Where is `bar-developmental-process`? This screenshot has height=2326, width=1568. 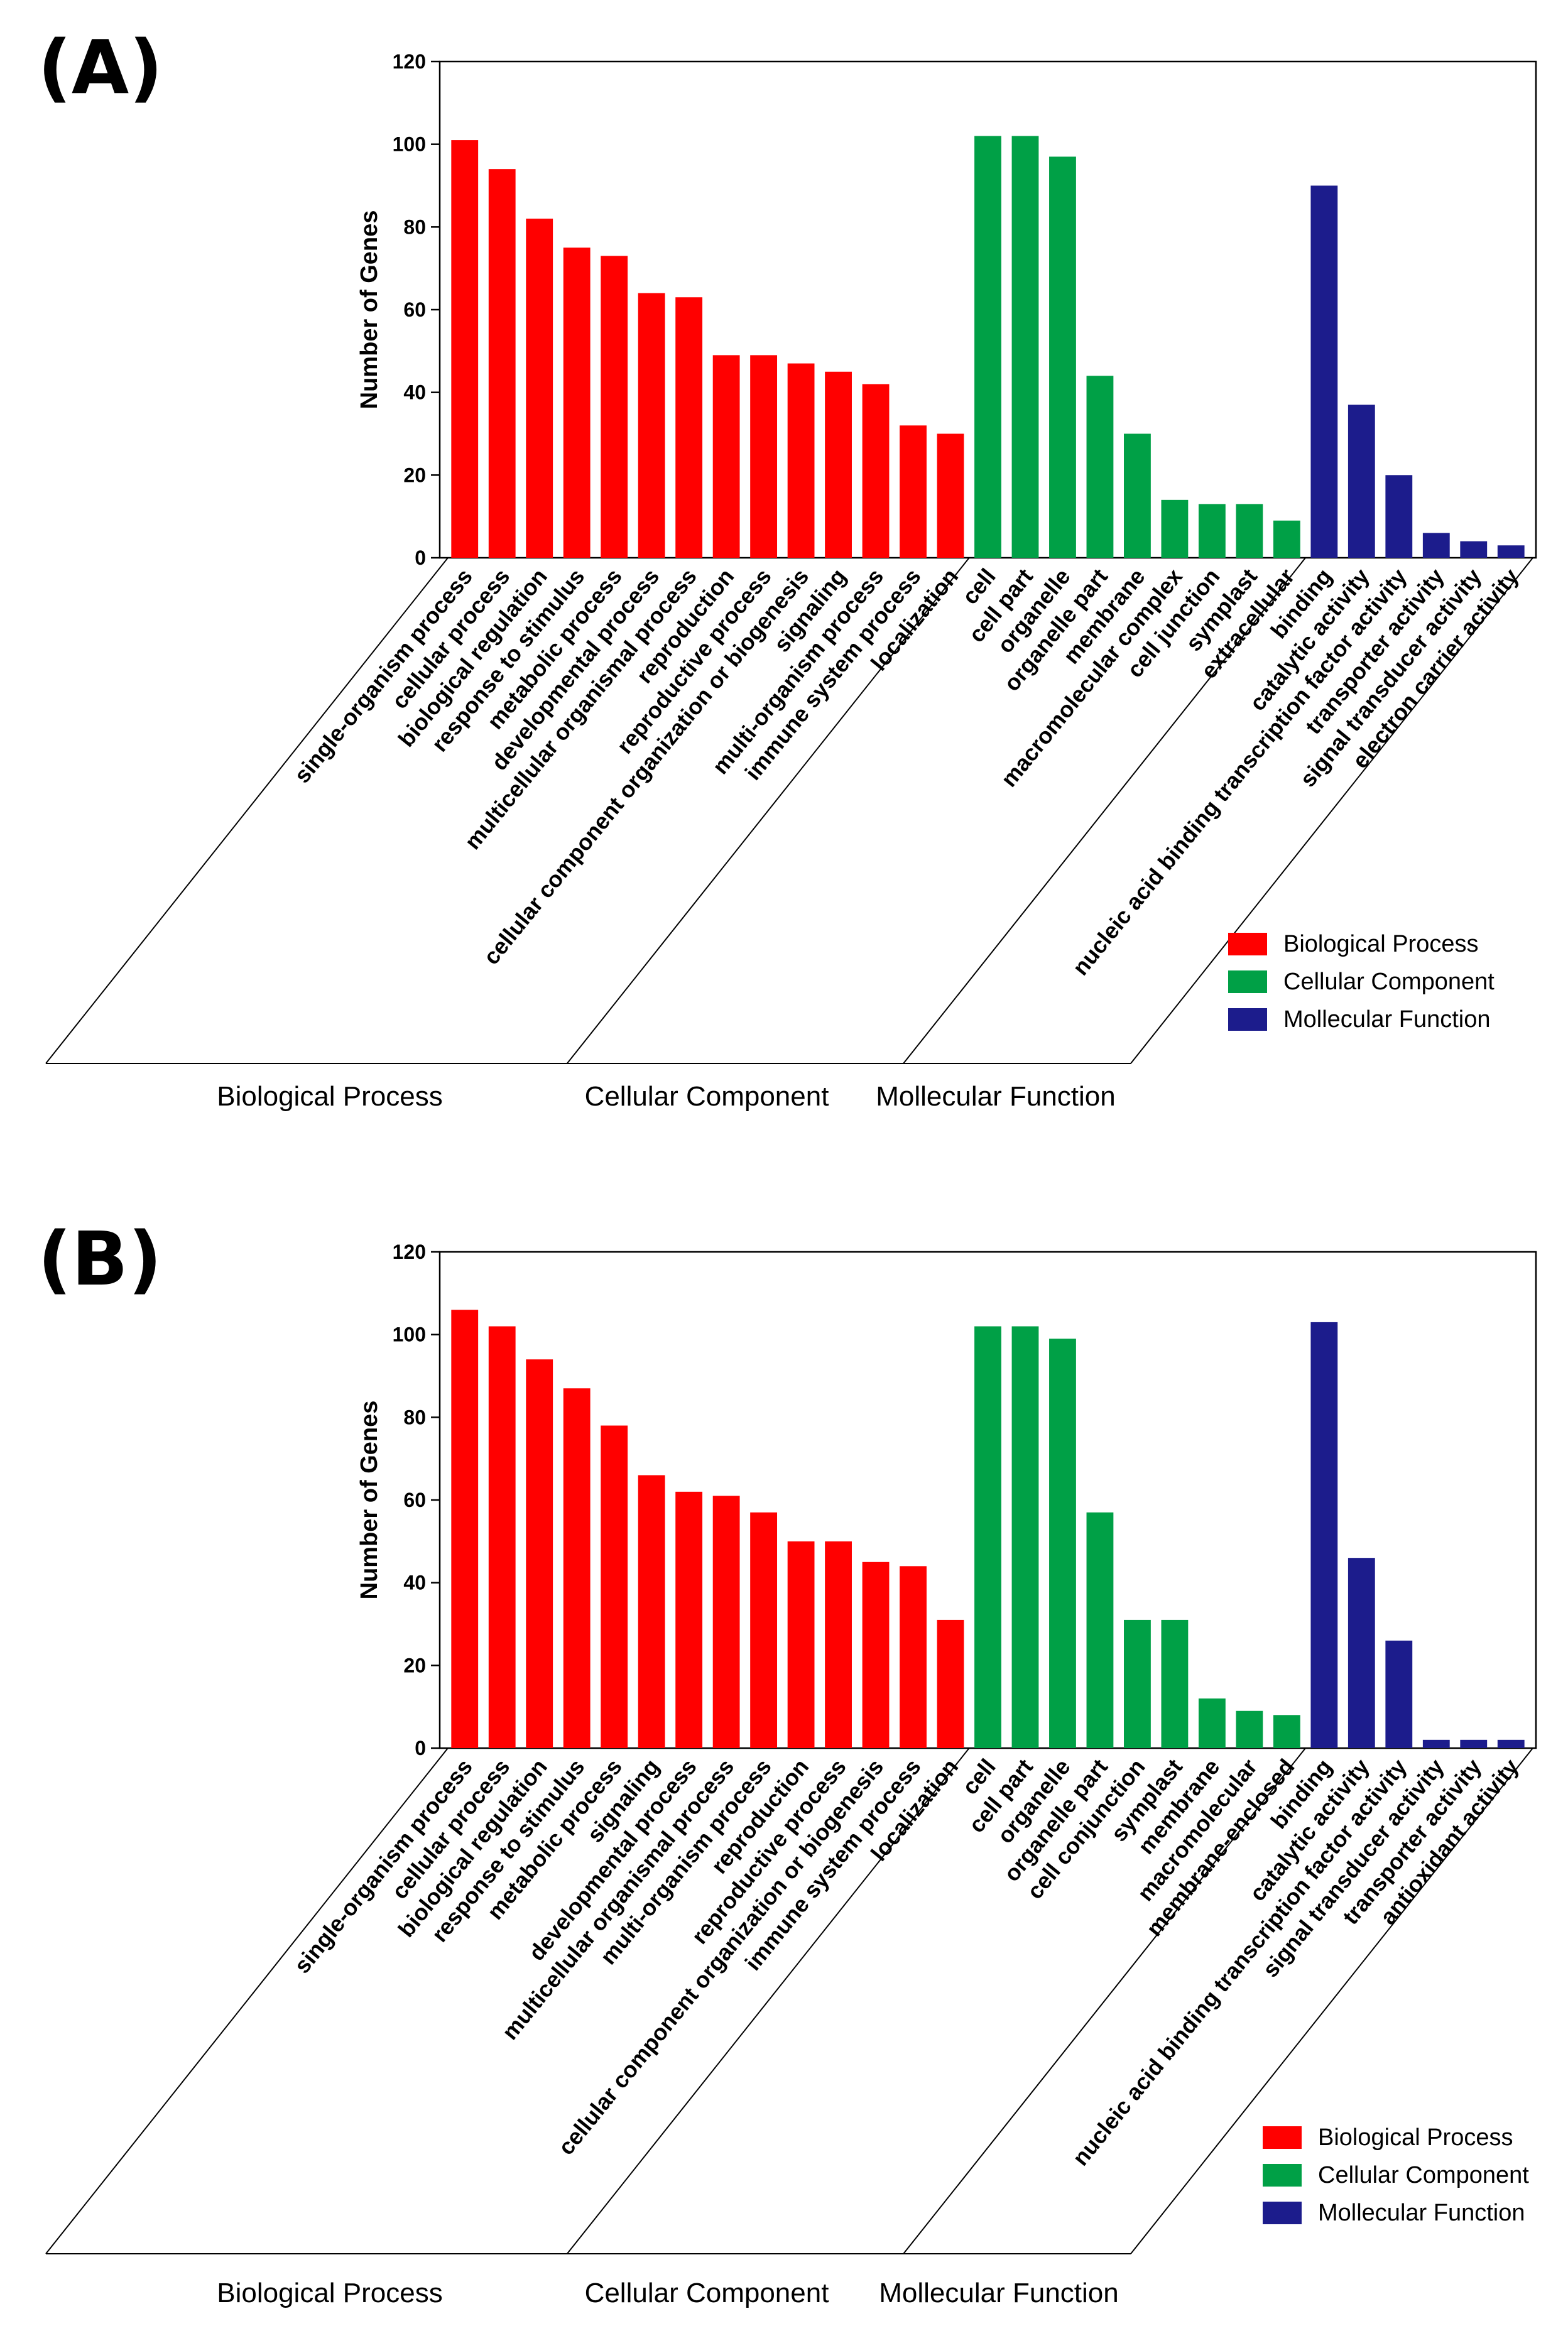 bar-developmental-process is located at coordinates (689, 1619).